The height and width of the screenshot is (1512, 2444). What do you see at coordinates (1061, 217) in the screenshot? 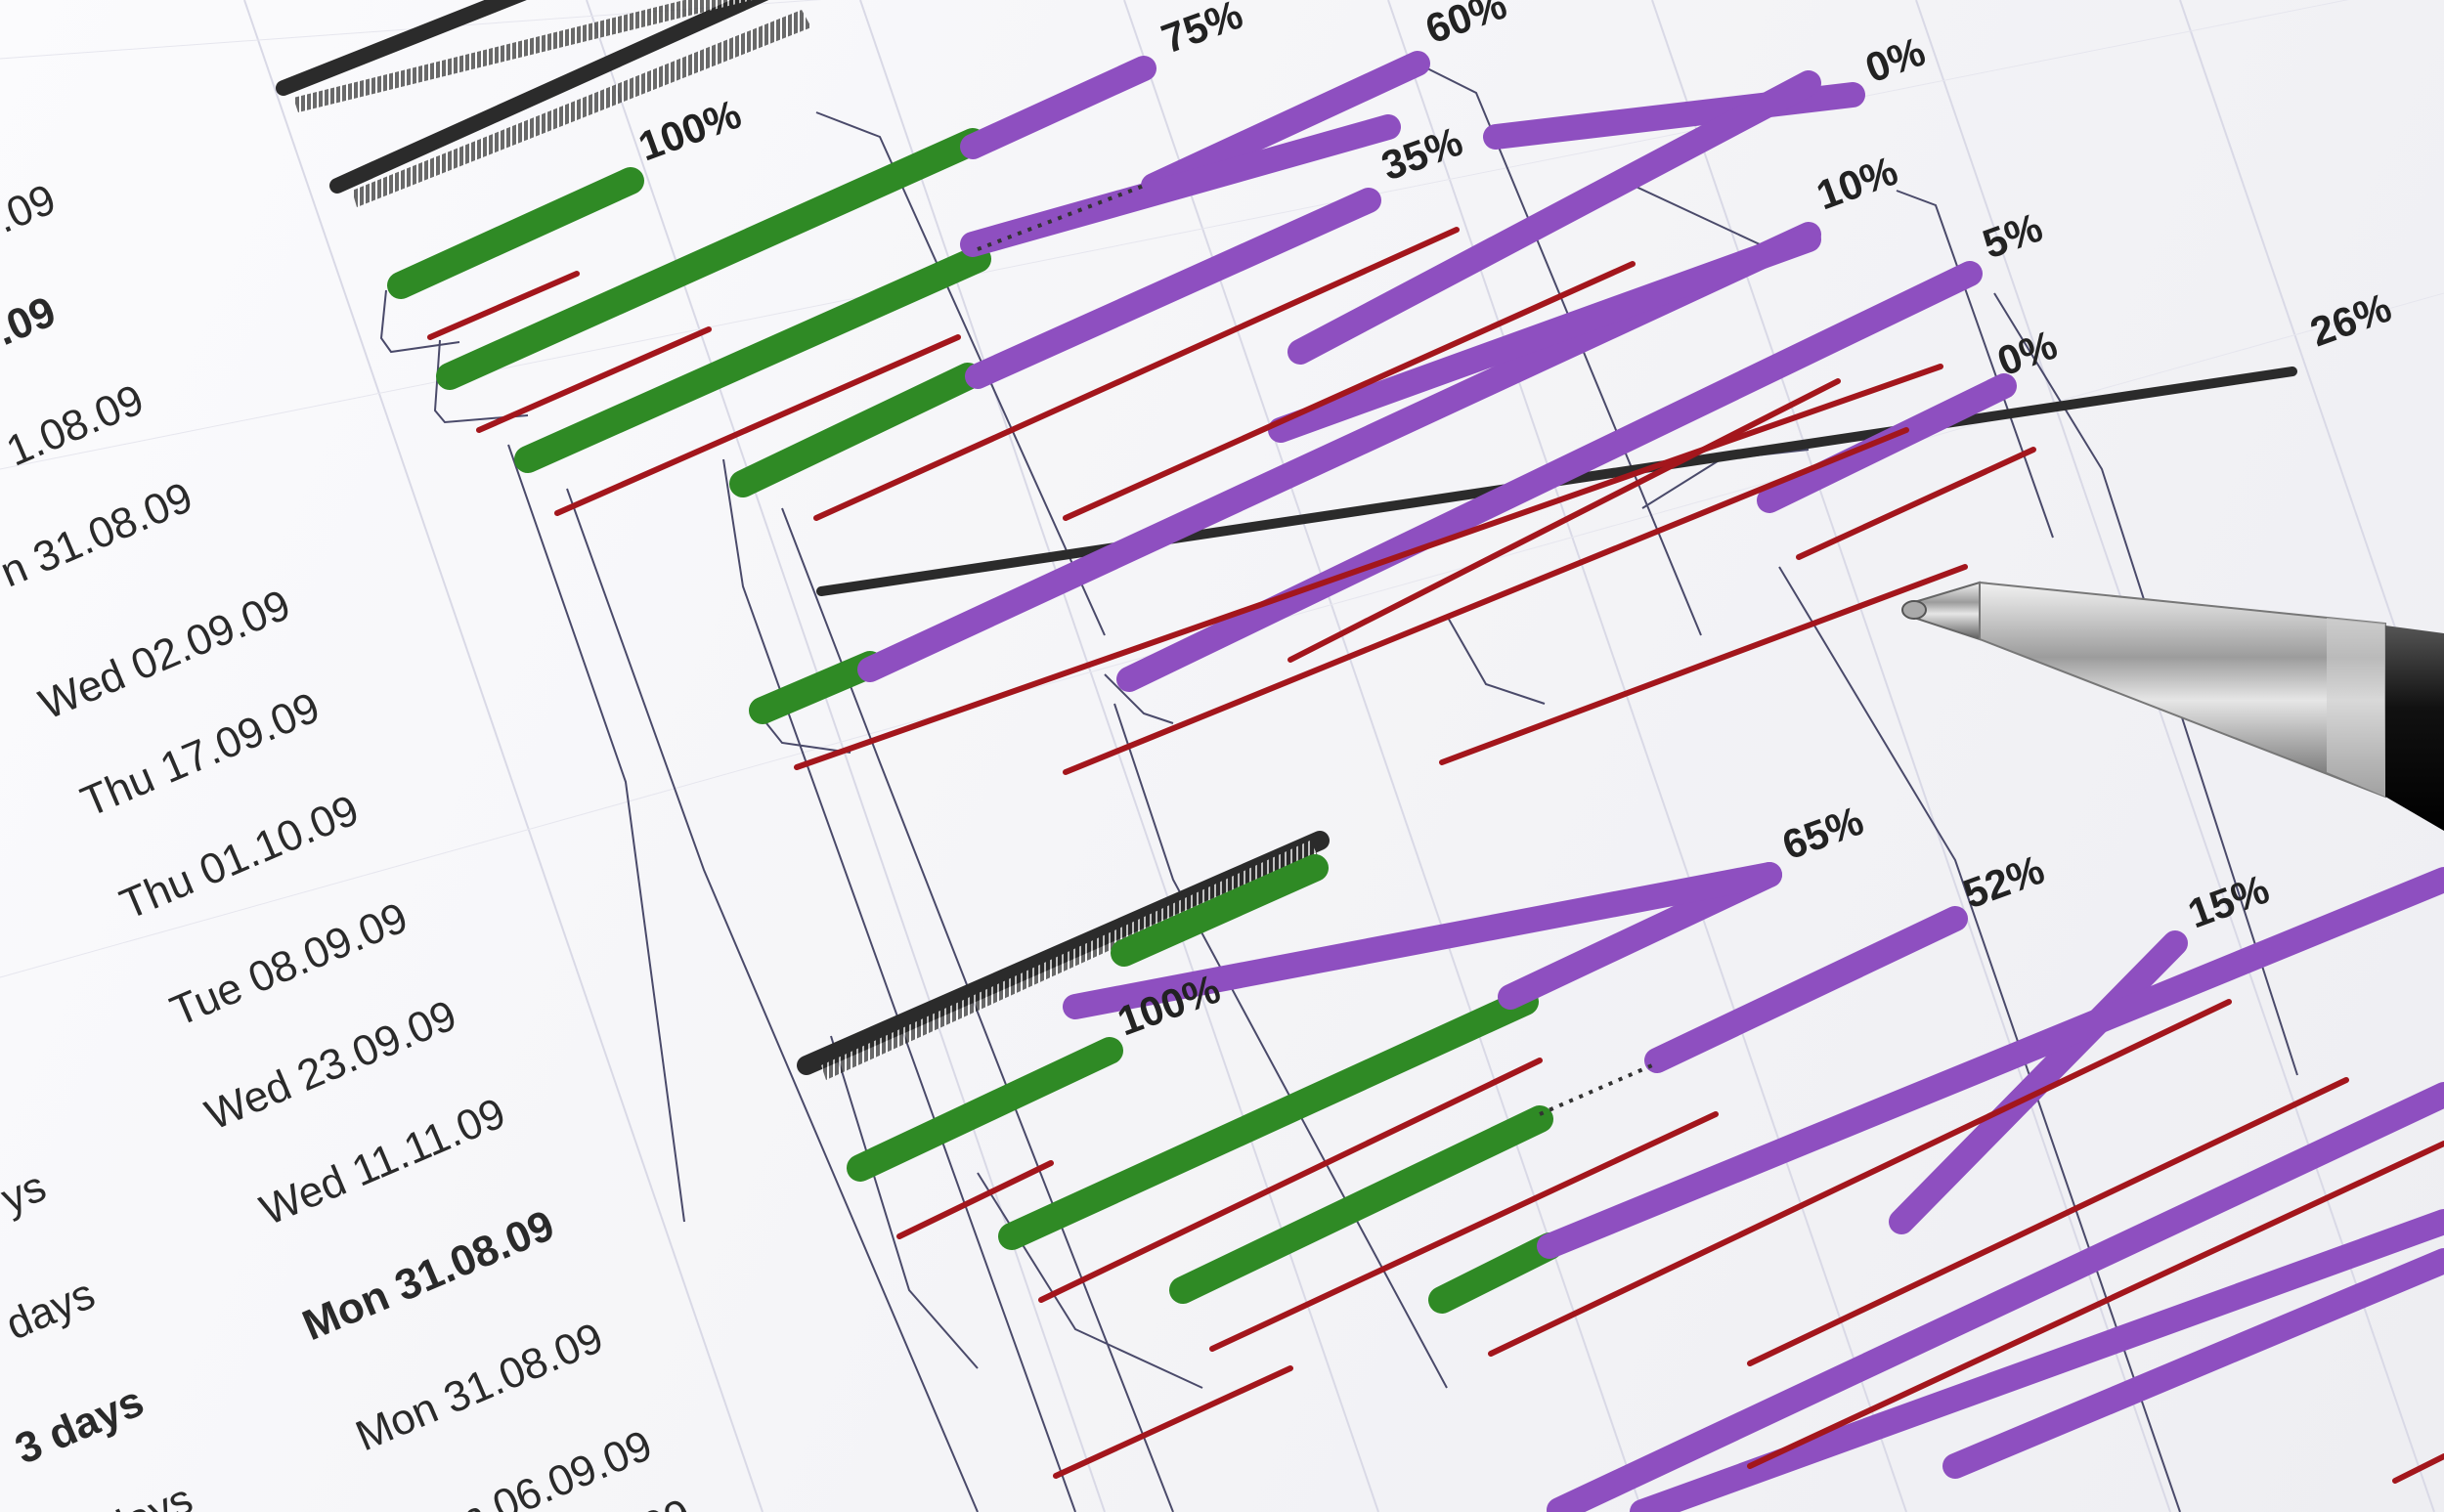
I see `dotted-link` at bounding box center [1061, 217].